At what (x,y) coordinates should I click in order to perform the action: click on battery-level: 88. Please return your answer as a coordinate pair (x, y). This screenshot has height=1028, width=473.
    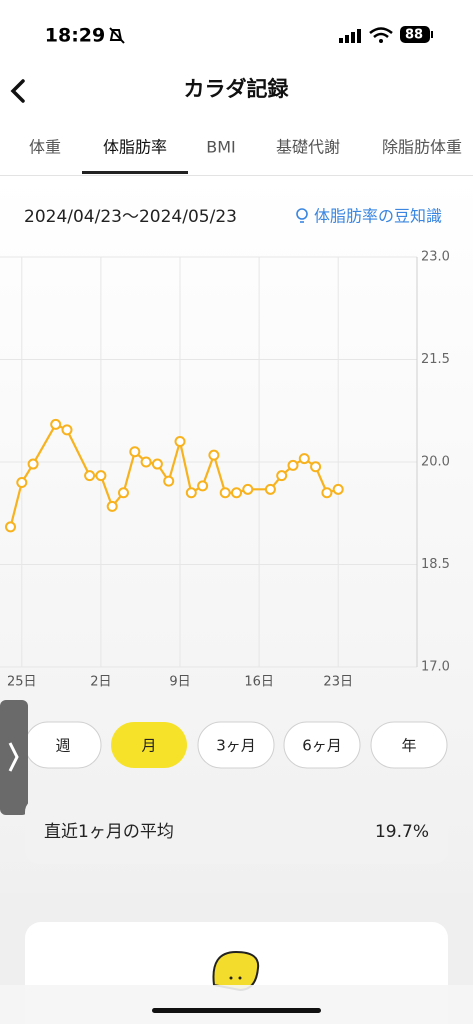
    Looking at the image, I should click on (414, 35).